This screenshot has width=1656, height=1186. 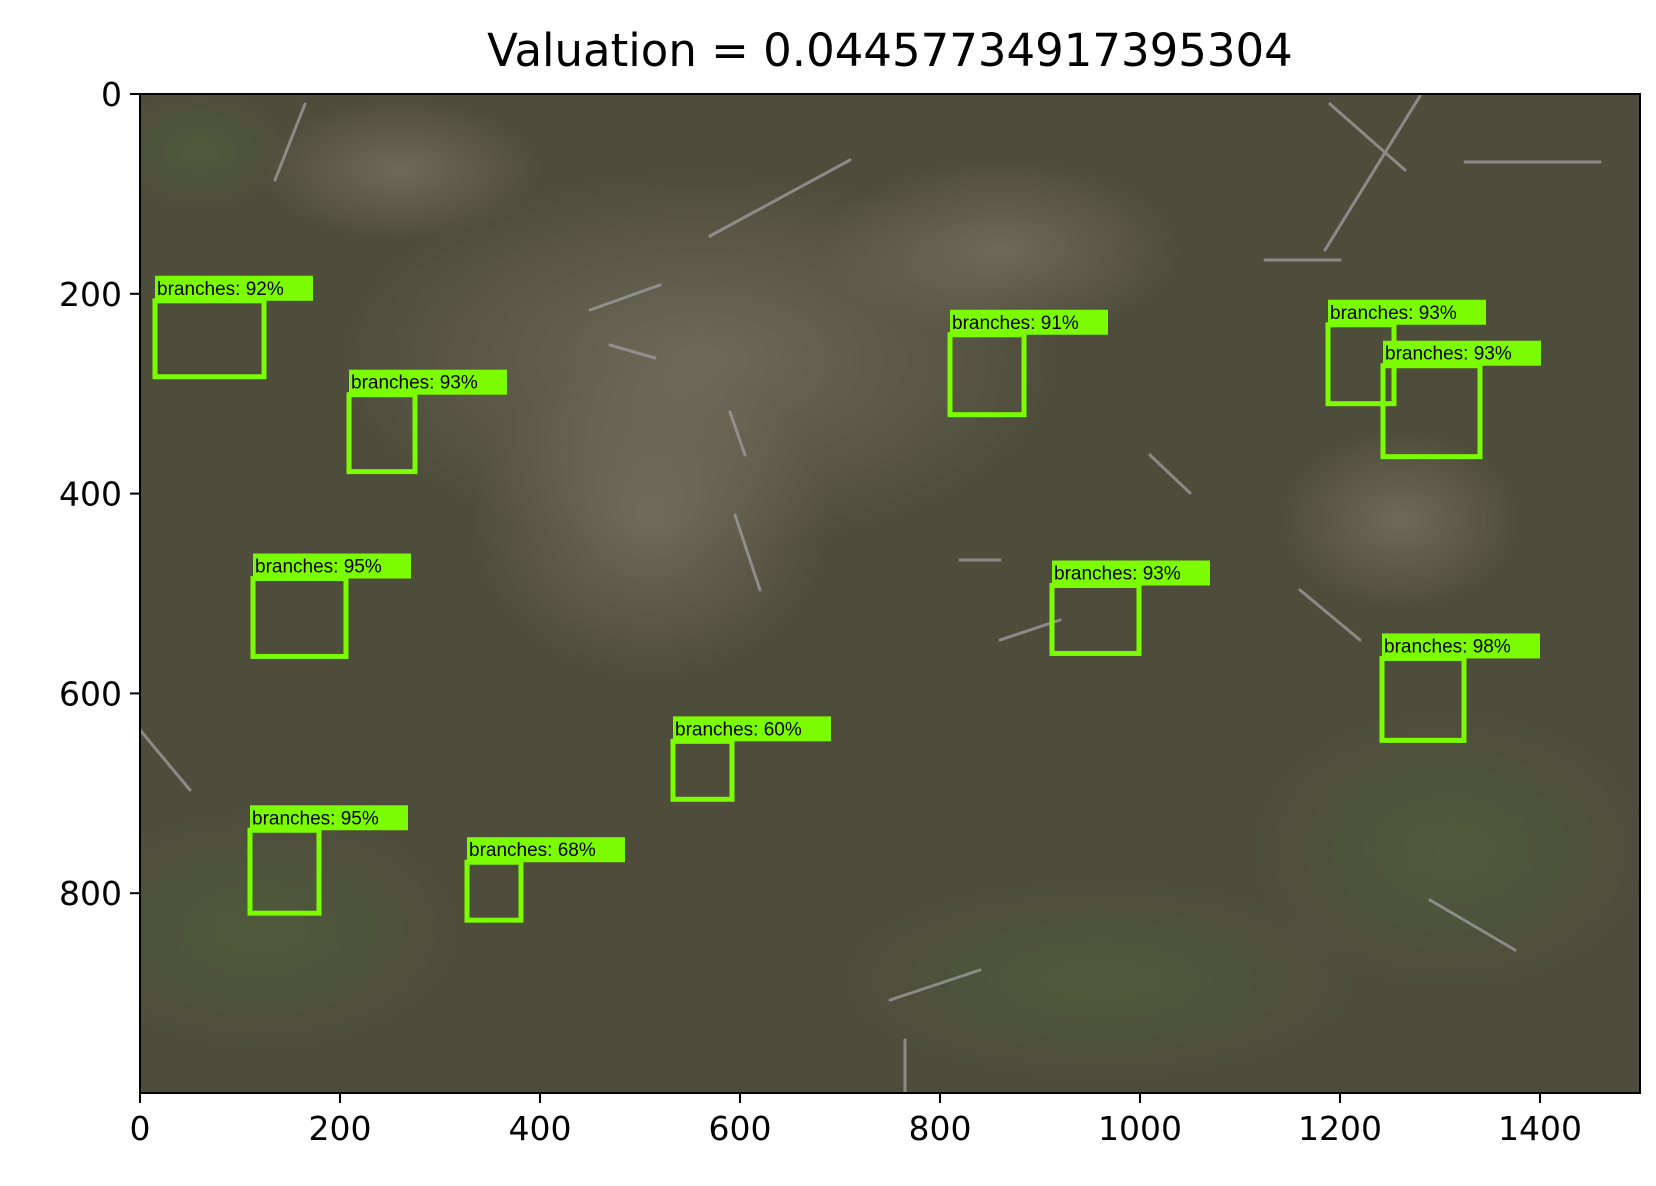 What do you see at coordinates (140, 1128) in the screenshot?
I see `x-tick-label: 0` at bounding box center [140, 1128].